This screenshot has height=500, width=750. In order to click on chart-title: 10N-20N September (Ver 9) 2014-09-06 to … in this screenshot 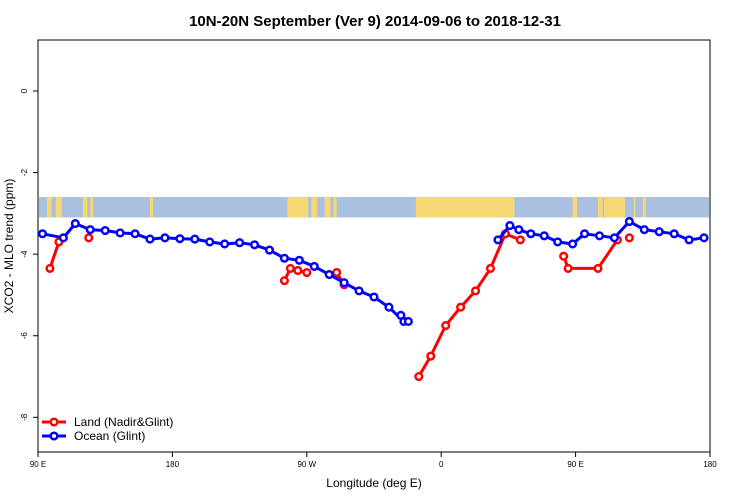, I will do `click(375, 21)`.